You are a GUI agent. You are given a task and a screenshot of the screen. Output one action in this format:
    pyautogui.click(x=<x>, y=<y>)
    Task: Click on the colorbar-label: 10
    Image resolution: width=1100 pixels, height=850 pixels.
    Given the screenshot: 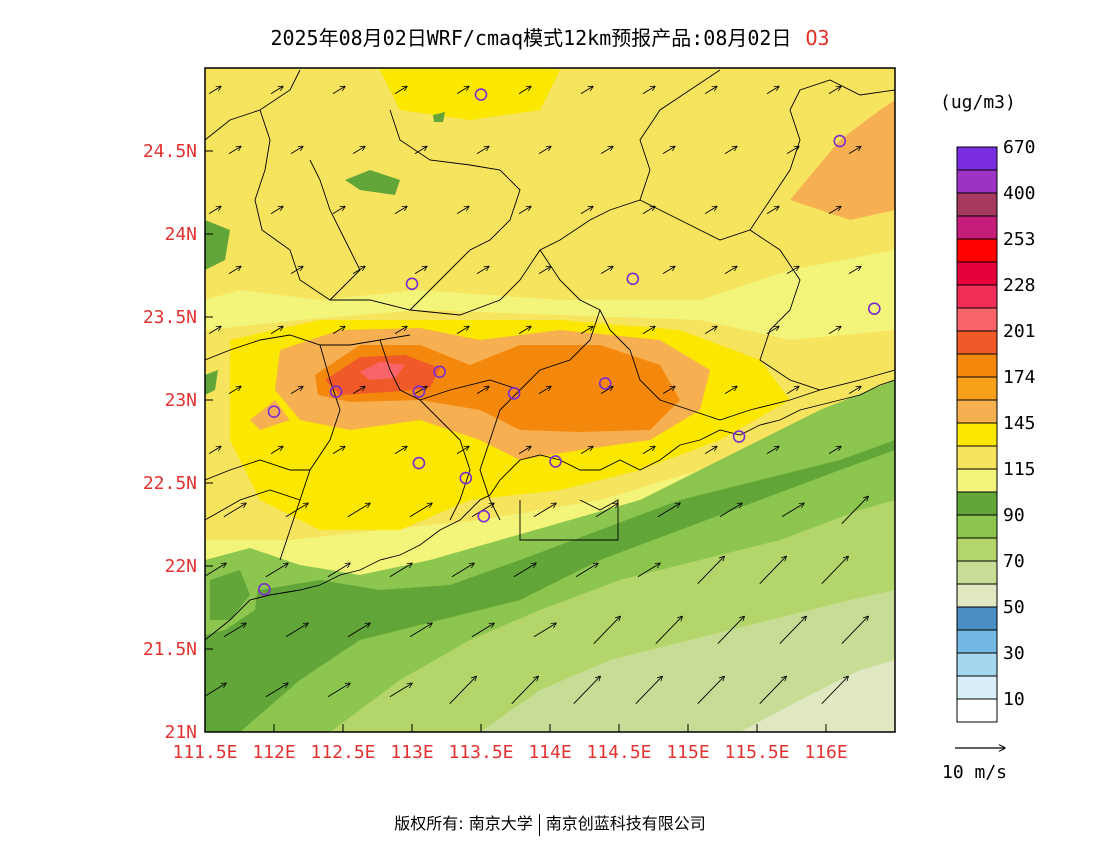 What is the action you would take?
    pyautogui.click(x=1014, y=699)
    